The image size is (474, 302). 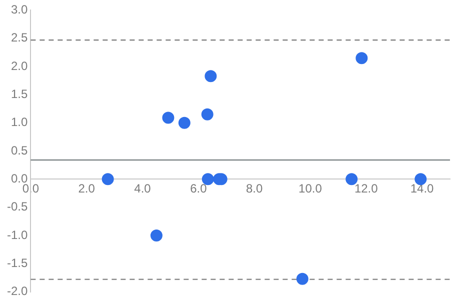 I want to click on y-tick-label: -1.0, so click(x=17, y=235).